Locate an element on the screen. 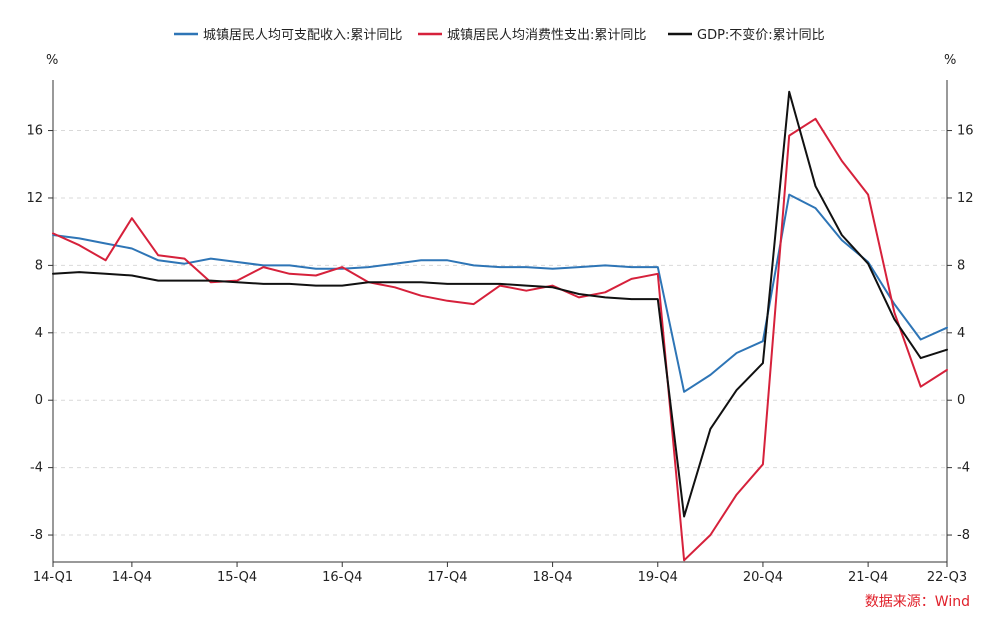 This screenshot has width=1000, height=619. y-tick-label-right: 8 is located at coordinates (961, 265).